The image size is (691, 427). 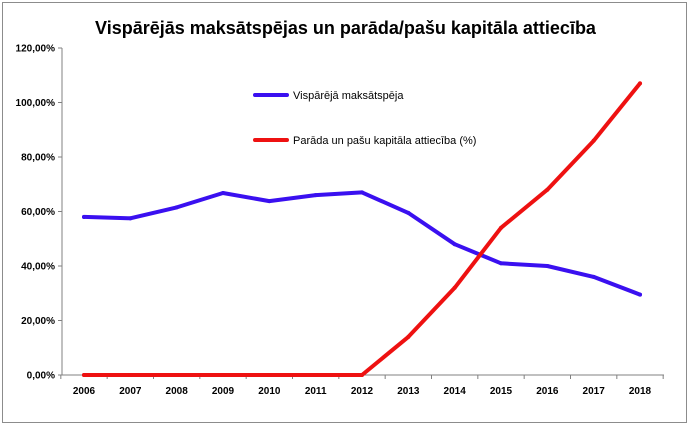 What do you see at coordinates (547, 391) in the screenshot?
I see `x-tick-label: 2016` at bounding box center [547, 391].